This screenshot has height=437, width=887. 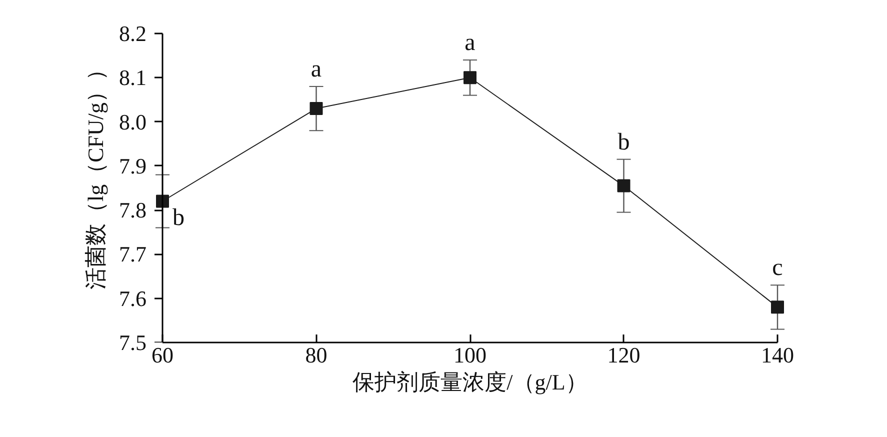 I want to click on y-tick-label: 7.8, so click(x=132, y=210).